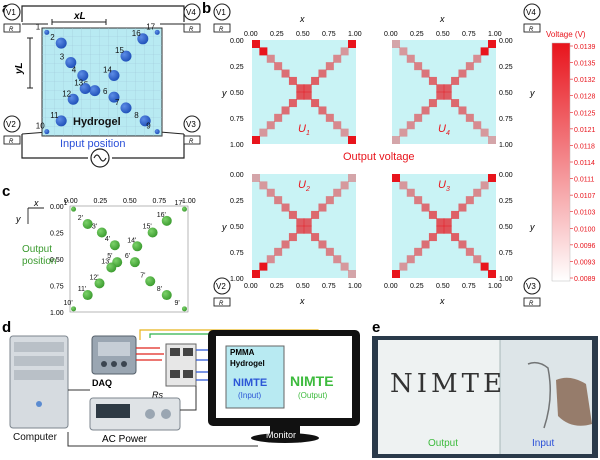  I want to click on output-point-label: 1', so click(66, 203).